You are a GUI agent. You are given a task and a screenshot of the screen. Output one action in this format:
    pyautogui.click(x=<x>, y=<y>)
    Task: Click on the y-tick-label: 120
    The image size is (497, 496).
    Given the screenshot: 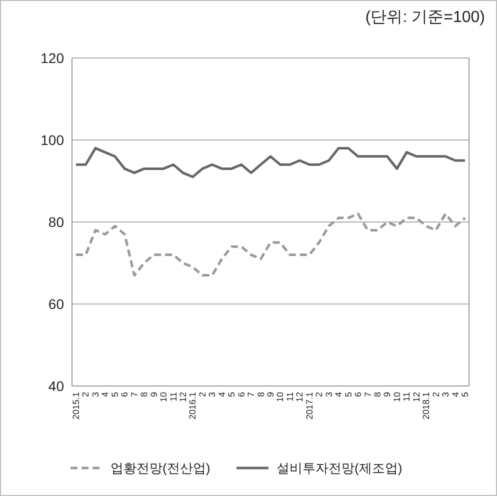 What is the action you would take?
    pyautogui.click(x=52, y=58)
    